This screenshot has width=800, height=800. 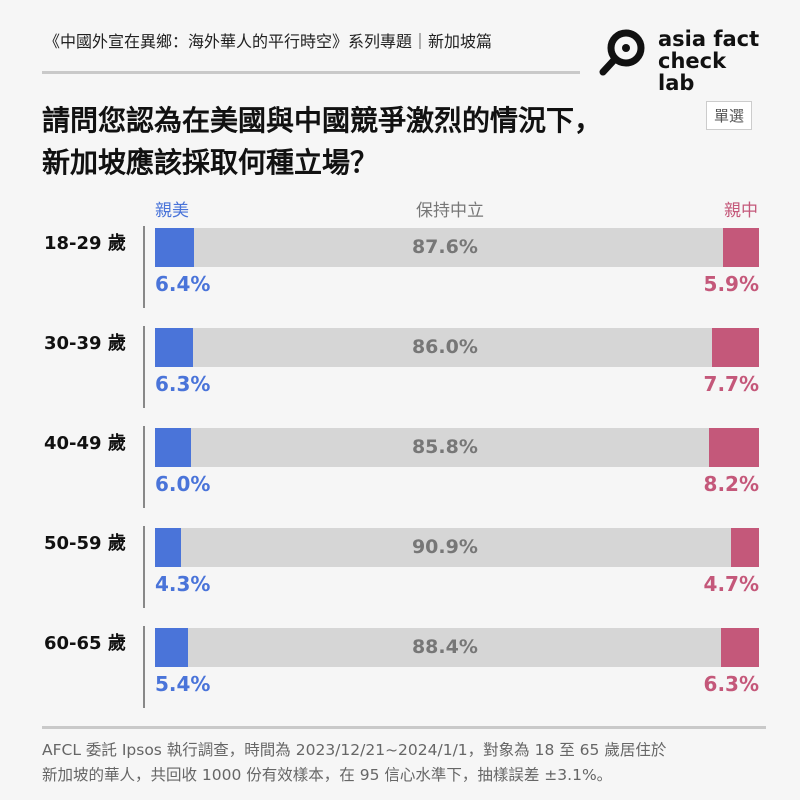 I want to click on value-neutral: 85.8%, so click(x=444, y=447).